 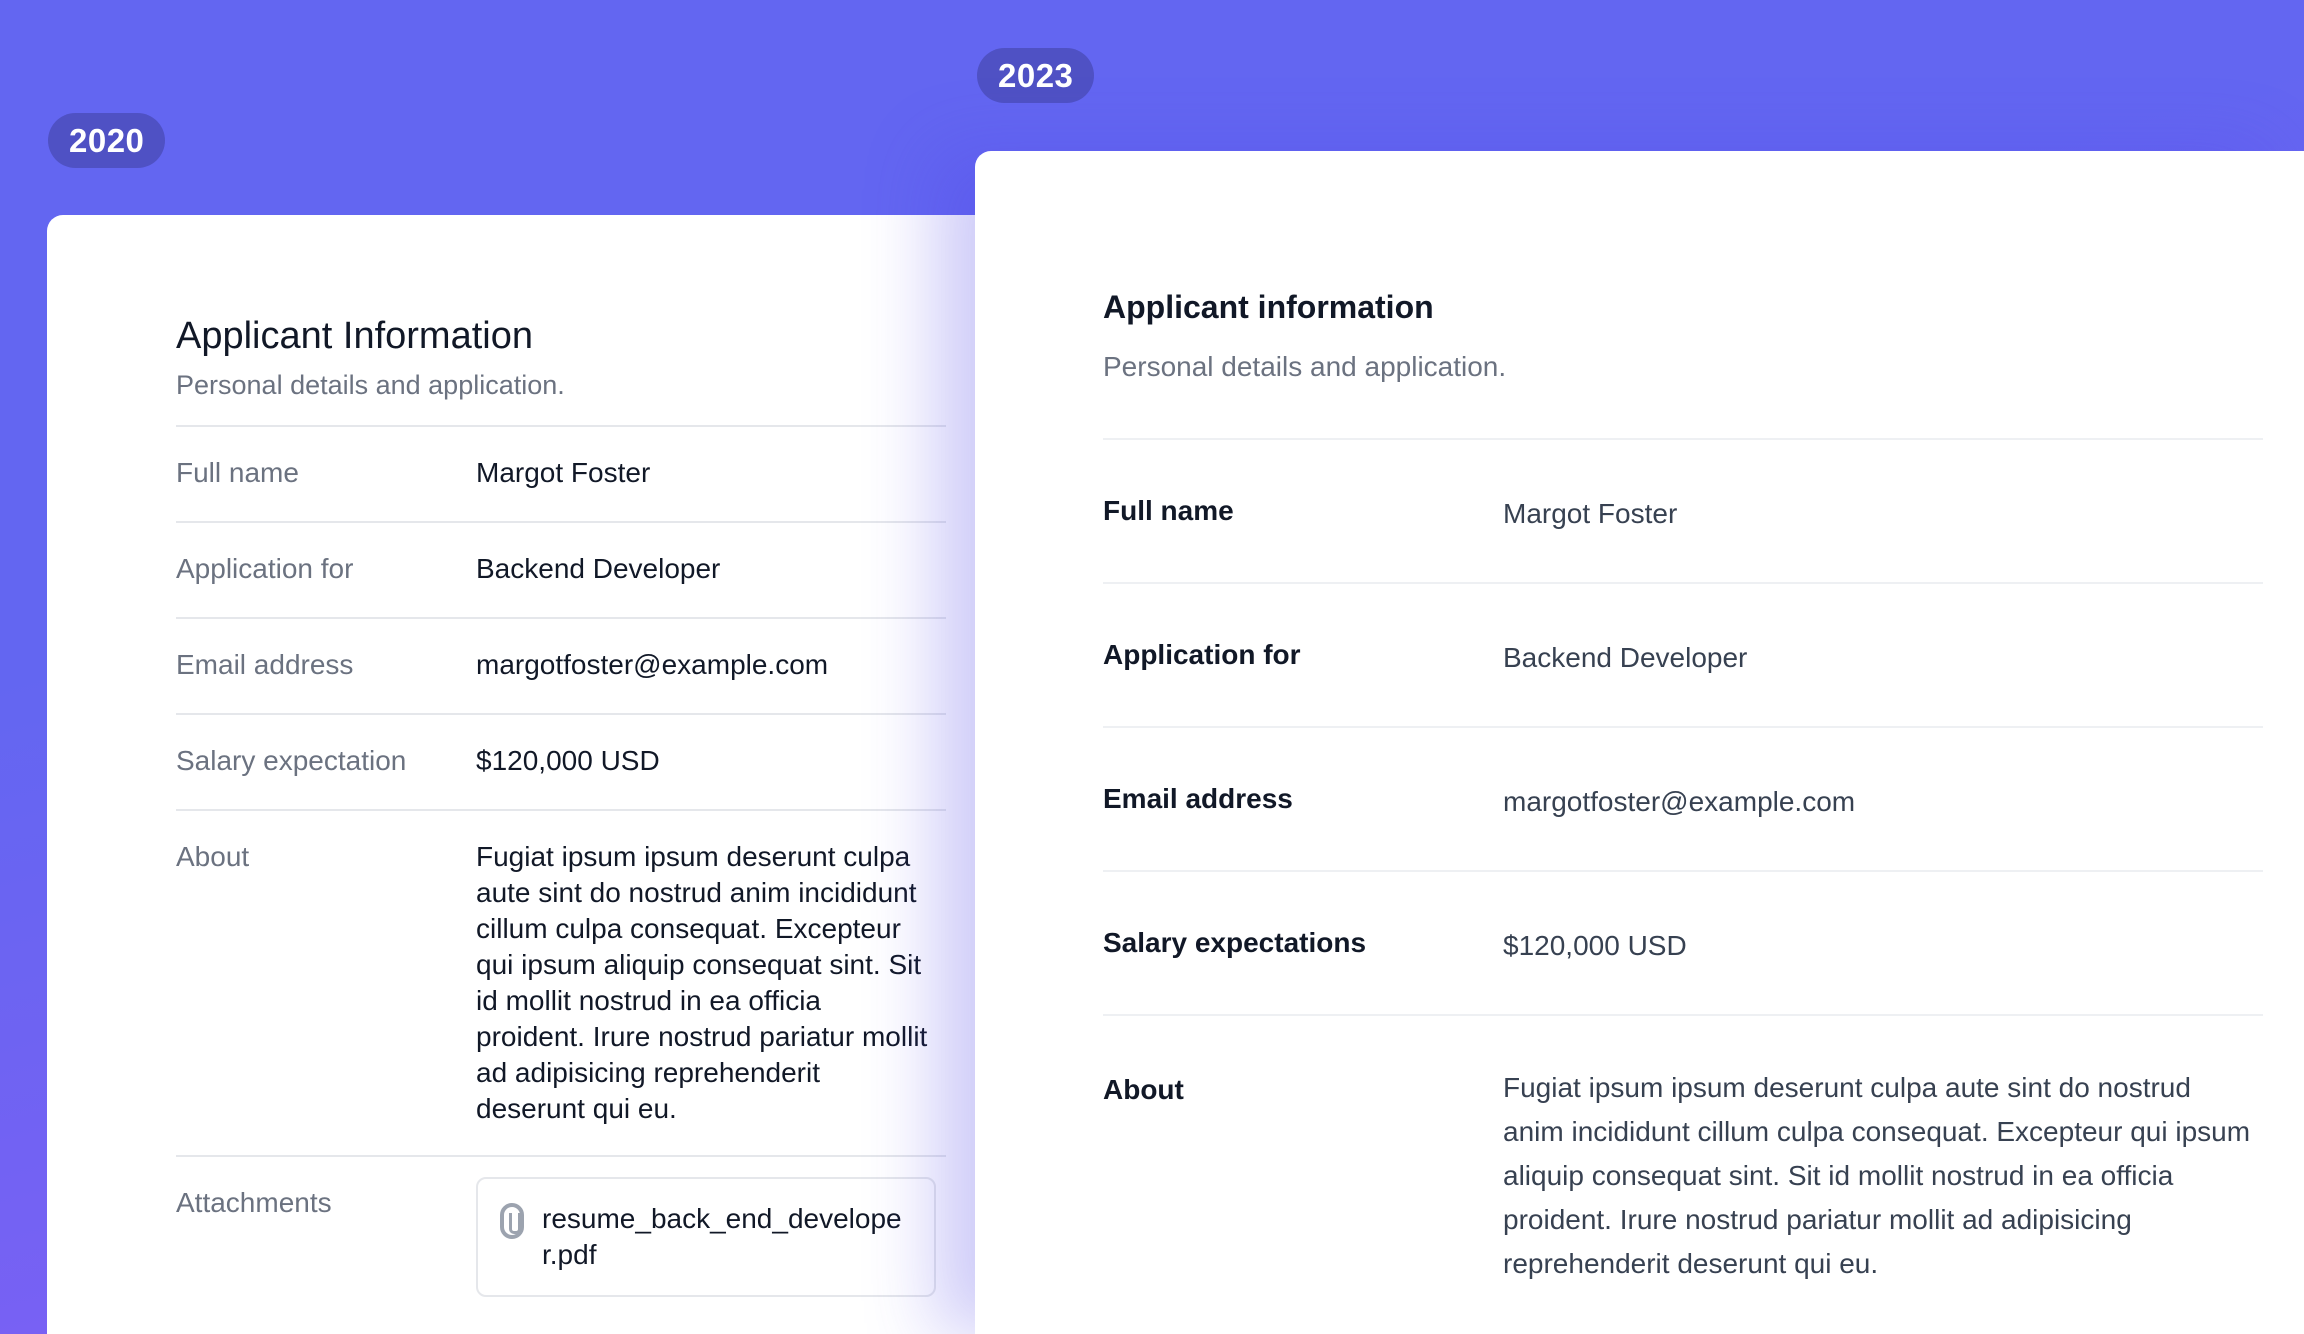 I want to click on row-label: Salary expectations, so click(x=1235, y=942).